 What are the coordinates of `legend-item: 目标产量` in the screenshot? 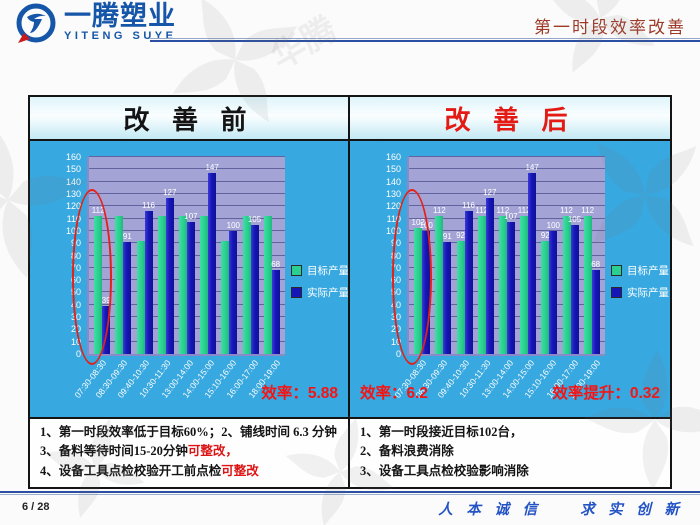 It's located at (640, 270).